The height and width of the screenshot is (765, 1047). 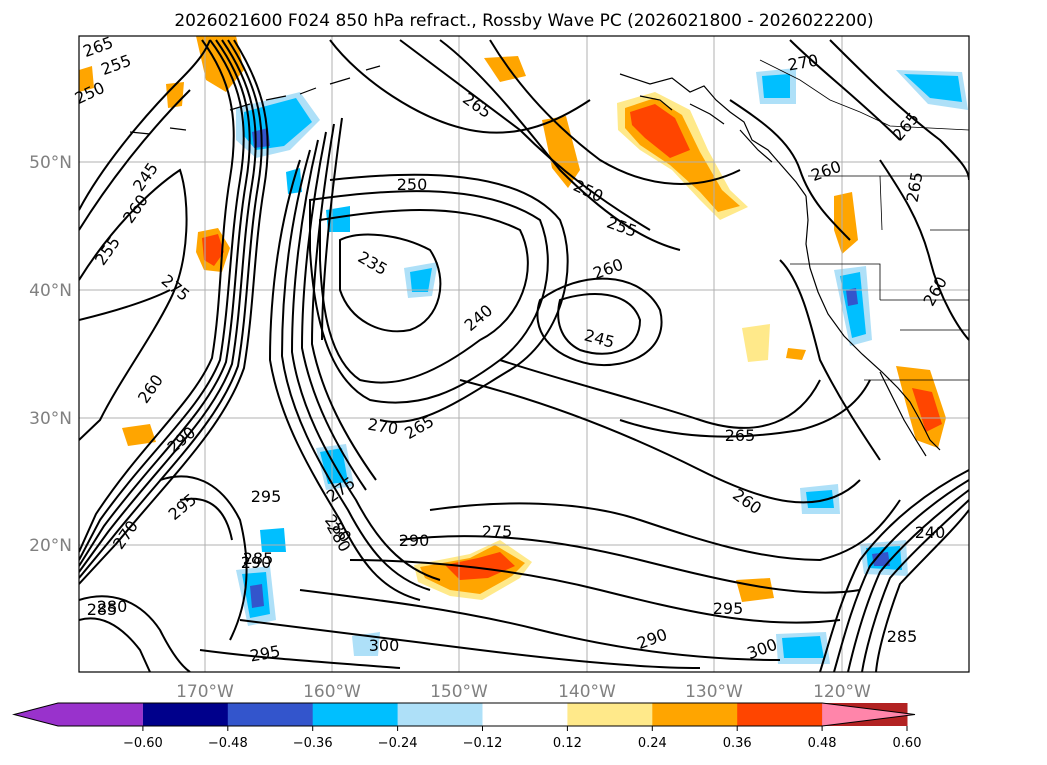 What do you see at coordinates (803, 647) in the screenshot?
I see `anomaly-blob-se-2-core` at bounding box center [803, 647].